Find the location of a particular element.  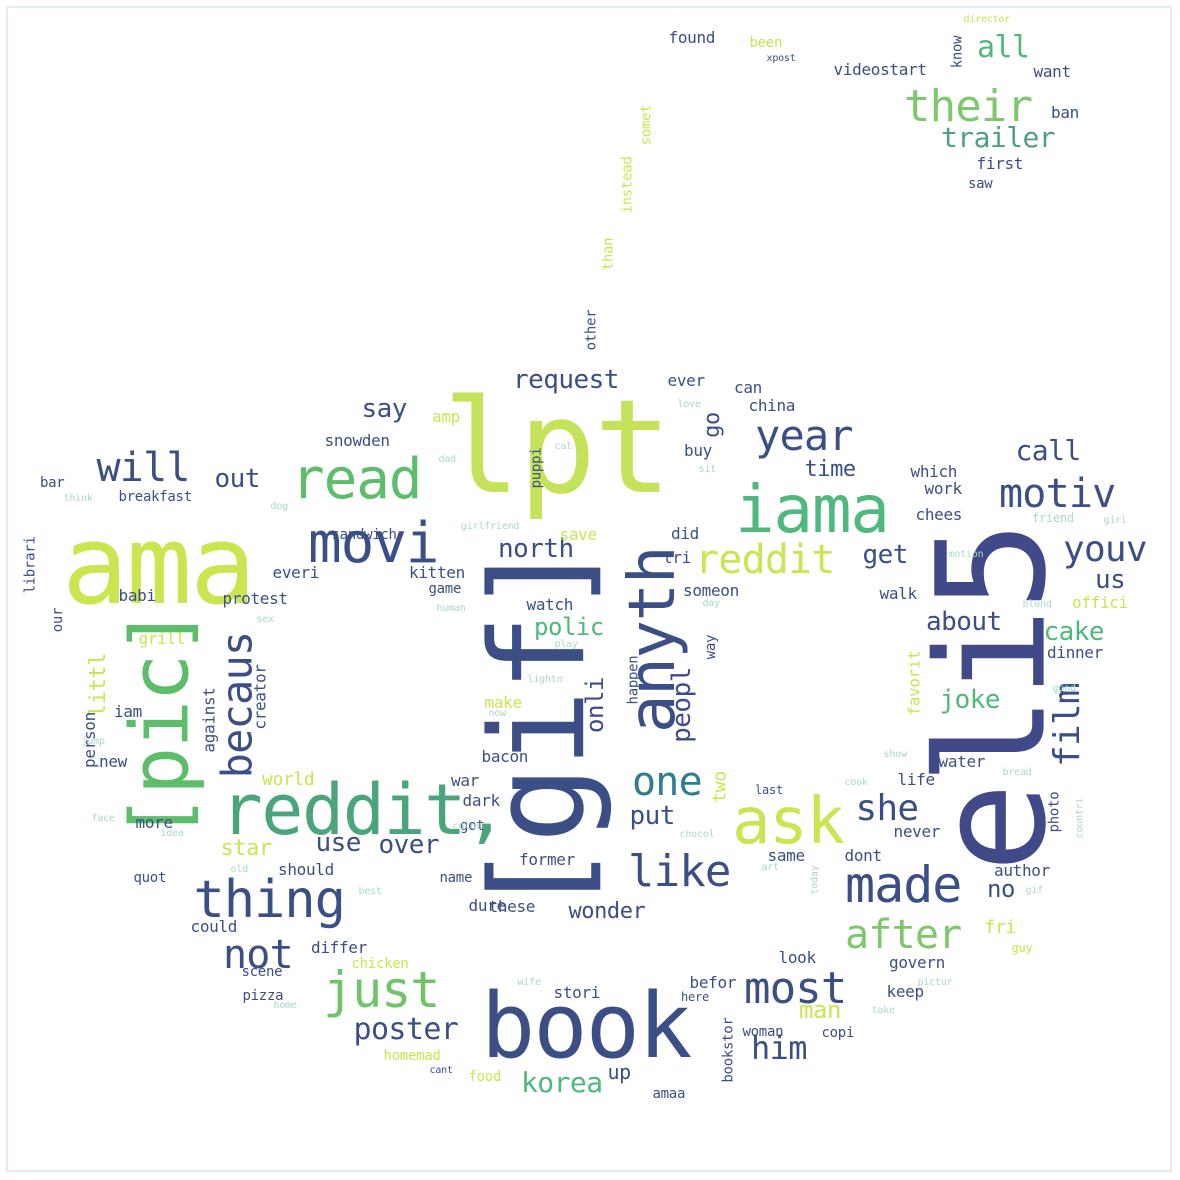

word-160: today is located at coordinates (815, 880).